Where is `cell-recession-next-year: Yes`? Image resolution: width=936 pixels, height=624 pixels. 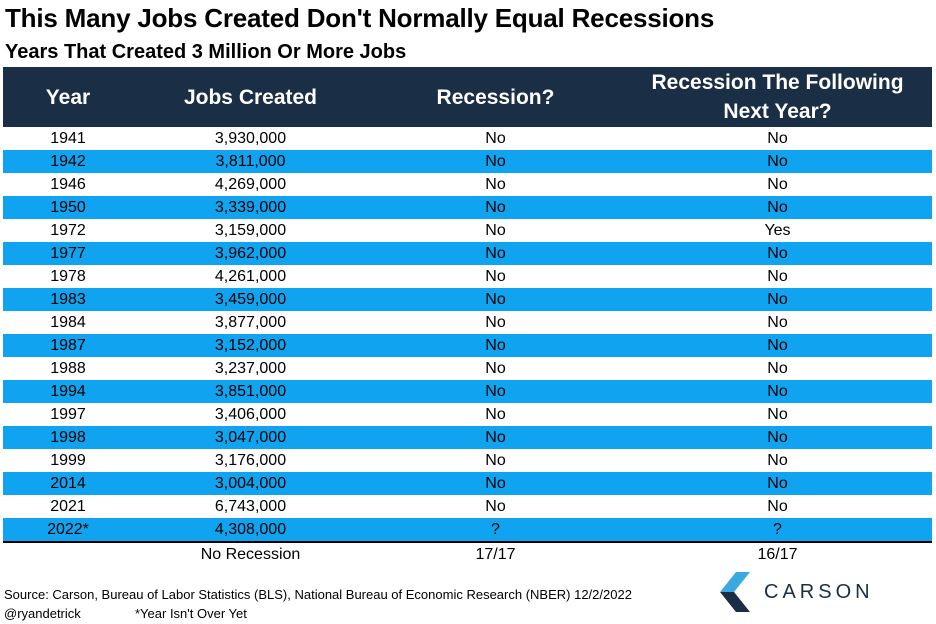
cell-recession-next-year: Yes is located at coordinates (777, 230).